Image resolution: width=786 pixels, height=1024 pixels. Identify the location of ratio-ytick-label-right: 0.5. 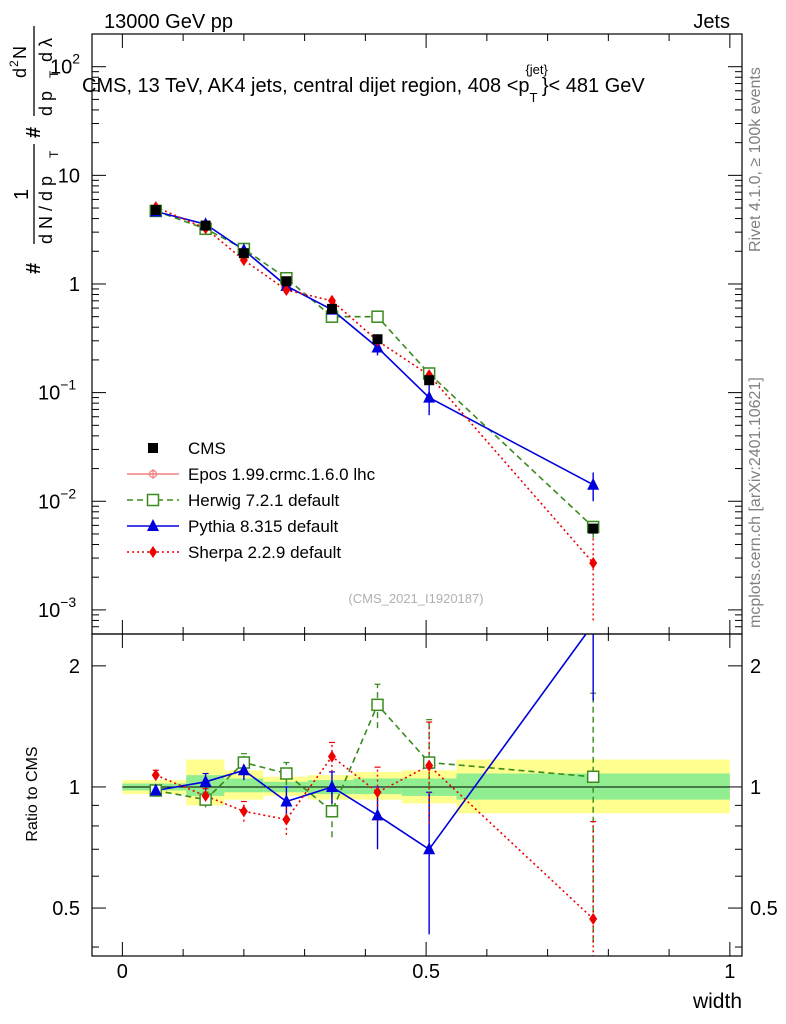
(764, 909).